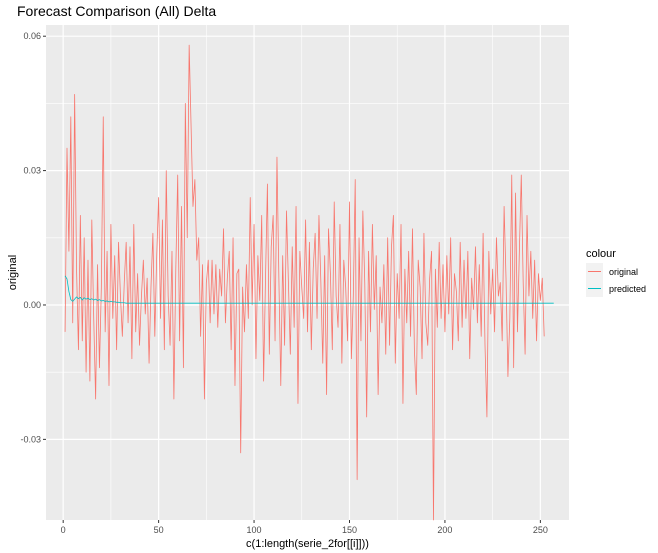 This screenshot has width=658, height=553. I want to click on x-tick-label: 250, so click(540, 530).